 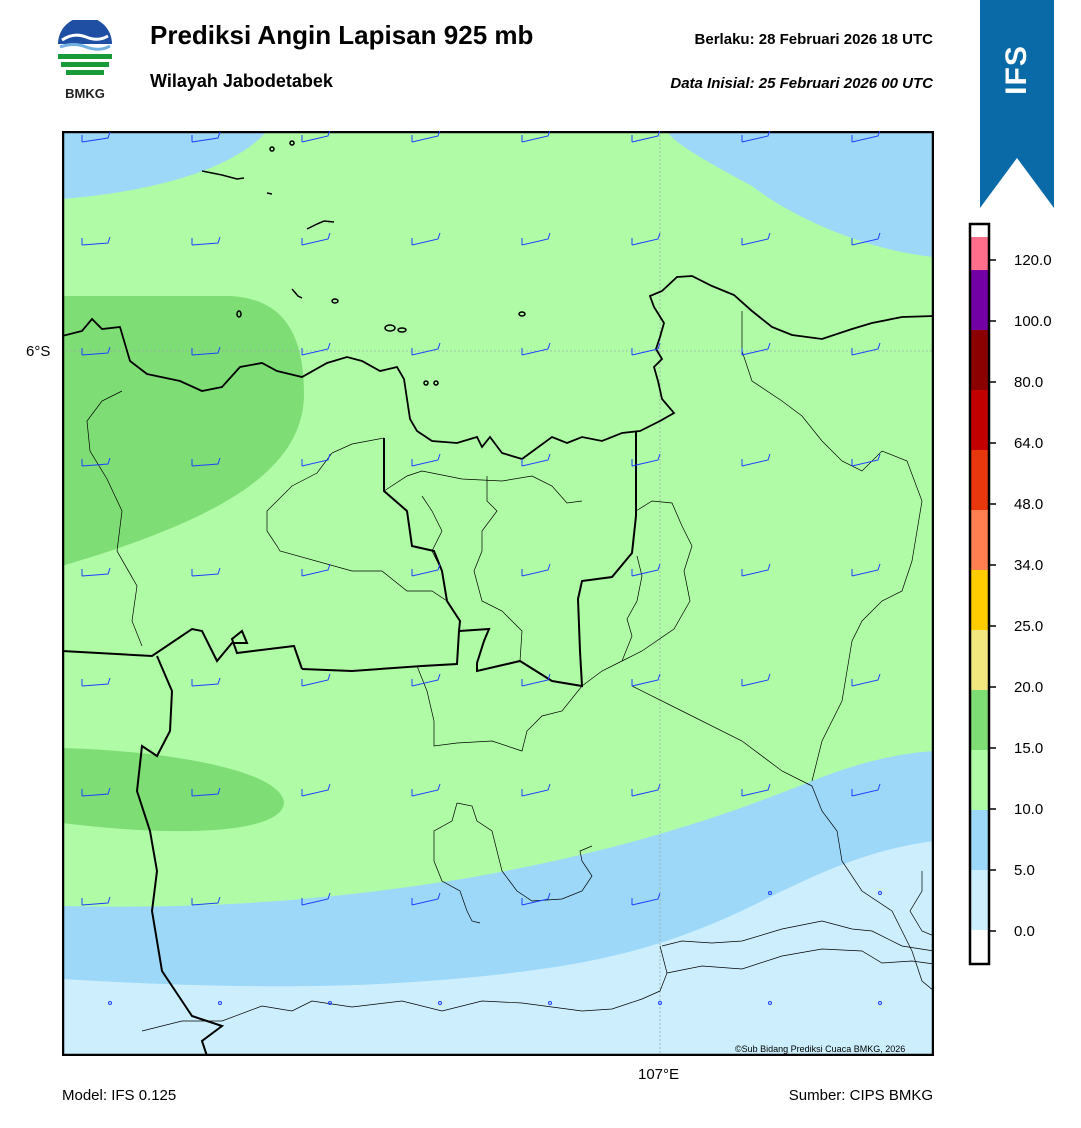 What do you see at coordinates (119, 1095) in the screenshot?
I see `model-label: Model: IFS 0.125` at bounding box center [119, 1095].